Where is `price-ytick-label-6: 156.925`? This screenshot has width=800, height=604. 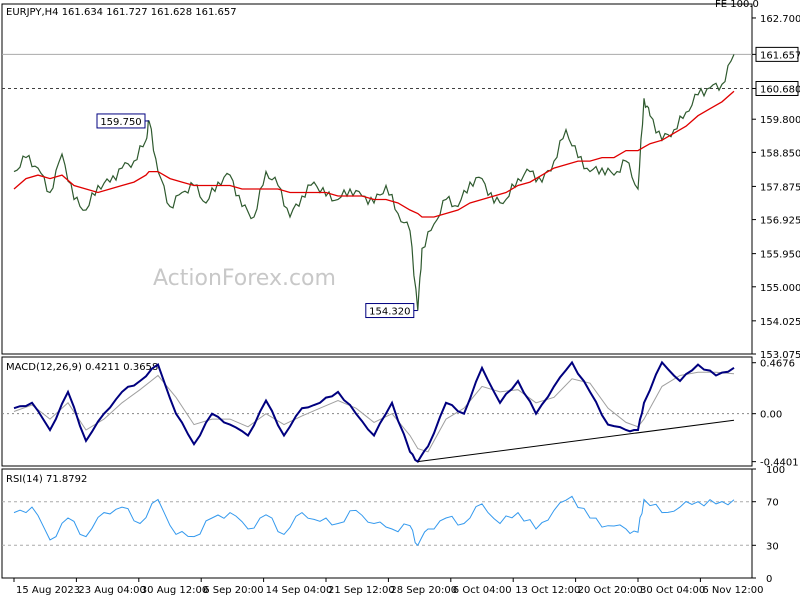
price-ytick-label-6: 156.925 is located at coordinates (780, 221).